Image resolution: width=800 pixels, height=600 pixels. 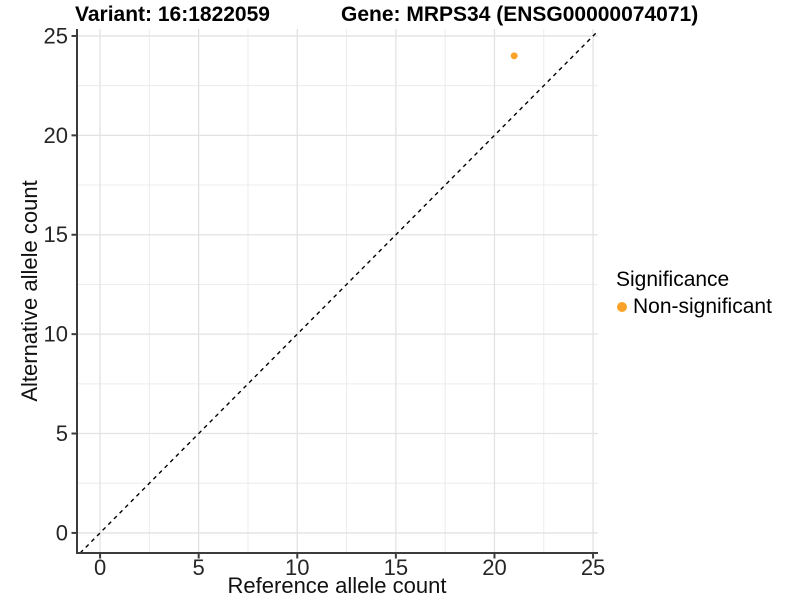 I want to click on y-tick-label: 15, so click(x=56, y=234).